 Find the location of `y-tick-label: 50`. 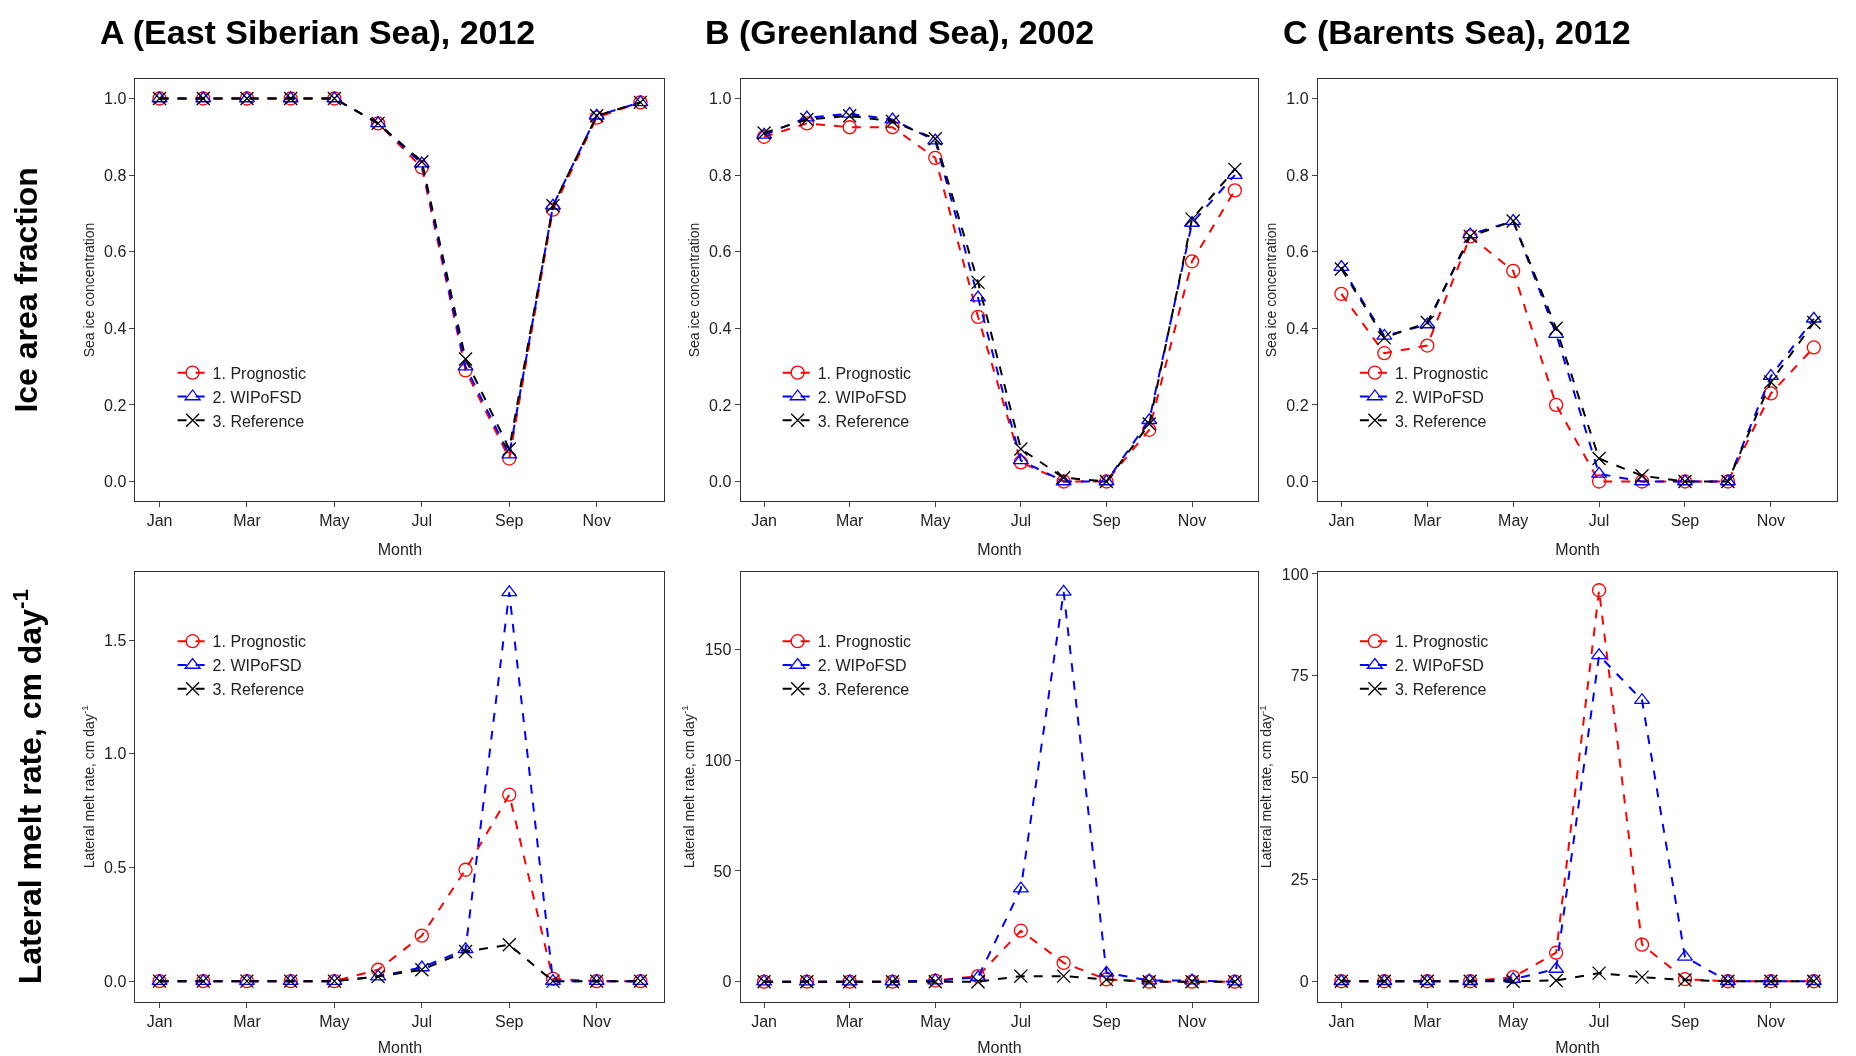

y-tick-label: 50 is located at coordinates (1299, 778).